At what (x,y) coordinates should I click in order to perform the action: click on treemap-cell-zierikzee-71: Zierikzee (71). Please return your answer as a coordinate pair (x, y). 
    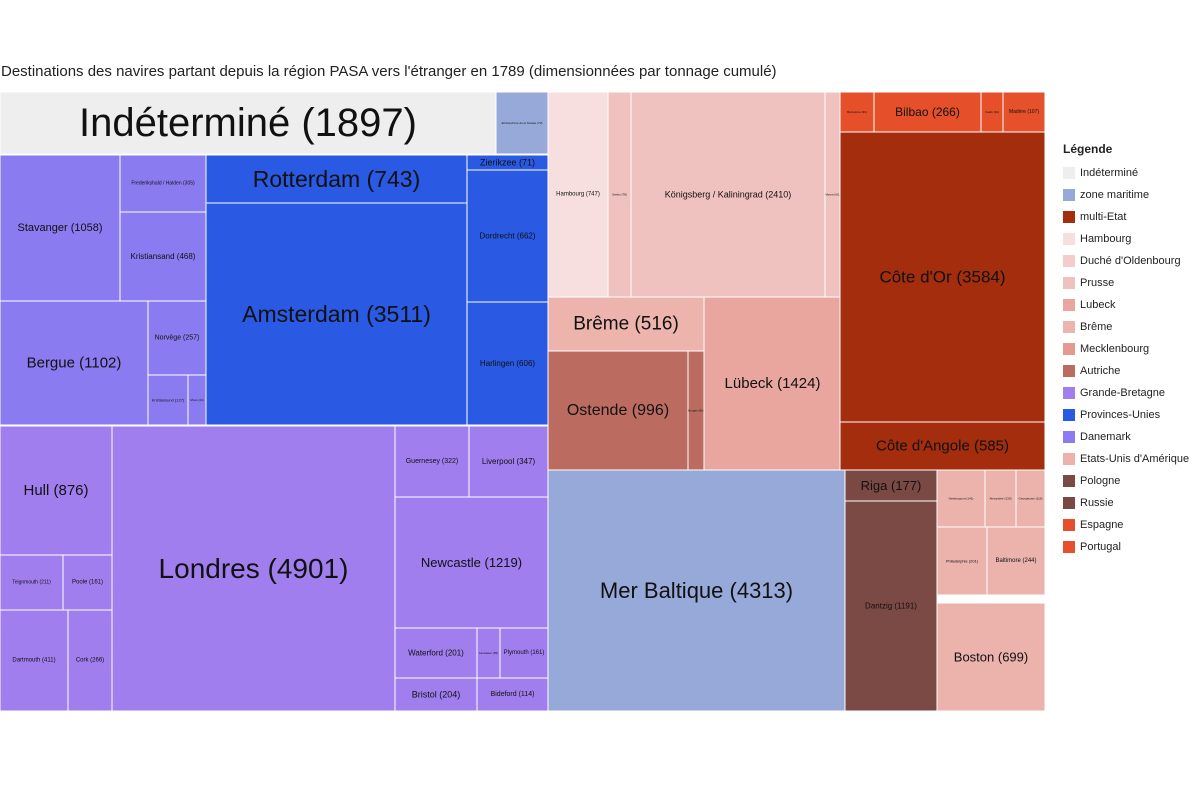
    Looking at the image, I should click on (507, 162).